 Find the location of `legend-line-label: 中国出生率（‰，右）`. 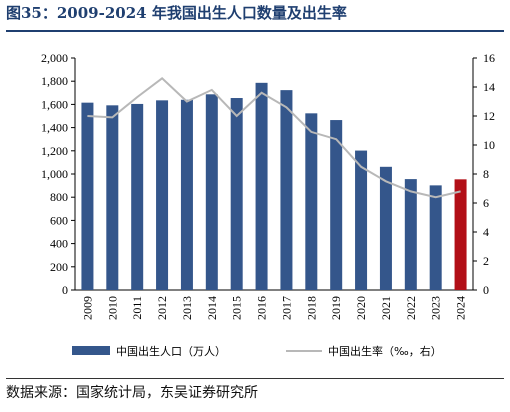

legend-line-label: 中国出生率（‰，右） is located at coordinates (385, 351).